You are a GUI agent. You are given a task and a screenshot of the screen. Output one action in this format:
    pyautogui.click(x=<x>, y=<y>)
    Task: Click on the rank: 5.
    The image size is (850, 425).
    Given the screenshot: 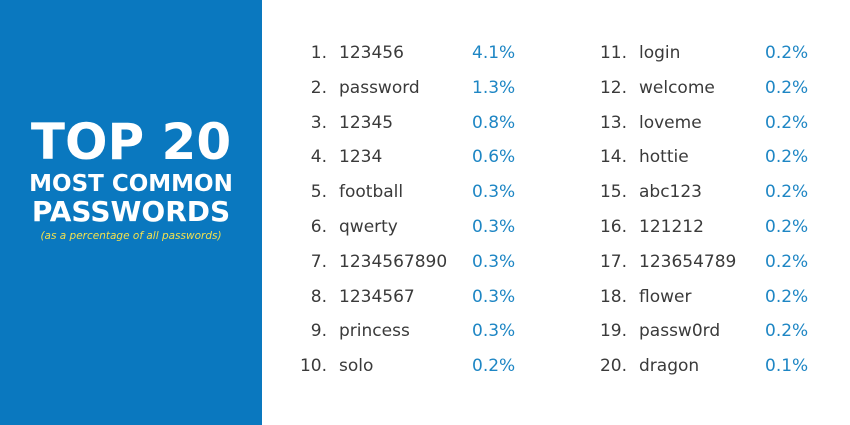 What is the action you would take?
    pyautogui.click(x=318, y=192)
    